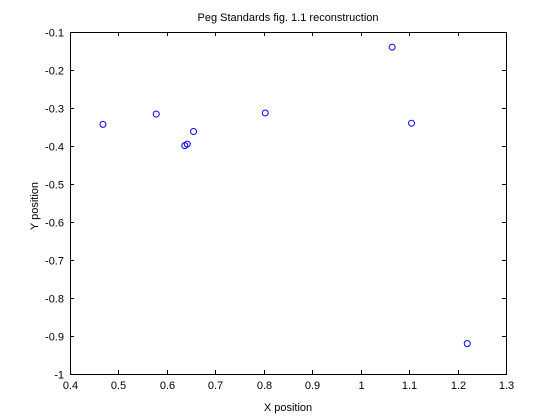 Image resolution: width=560 pixels, height=420 pixels. What do you see at coordinates (409, 386) in the screenshot?
I see `x-tick-label: 1.1` at bounding box center [409, 386].